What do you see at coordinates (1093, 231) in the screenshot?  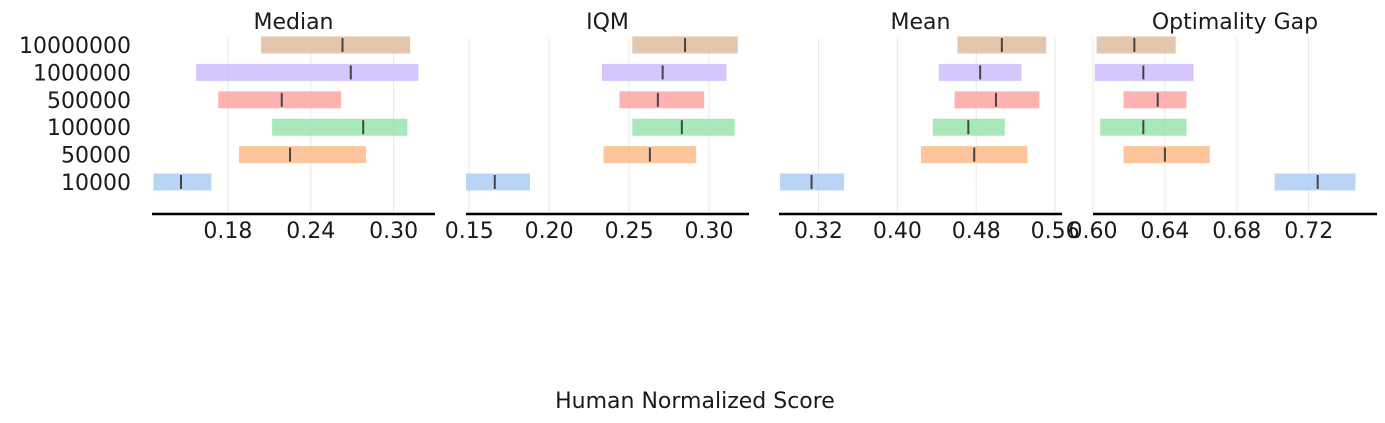 I see `tick-label-optimality-gap-0: 0.60` at bounding box center [1093, 231].